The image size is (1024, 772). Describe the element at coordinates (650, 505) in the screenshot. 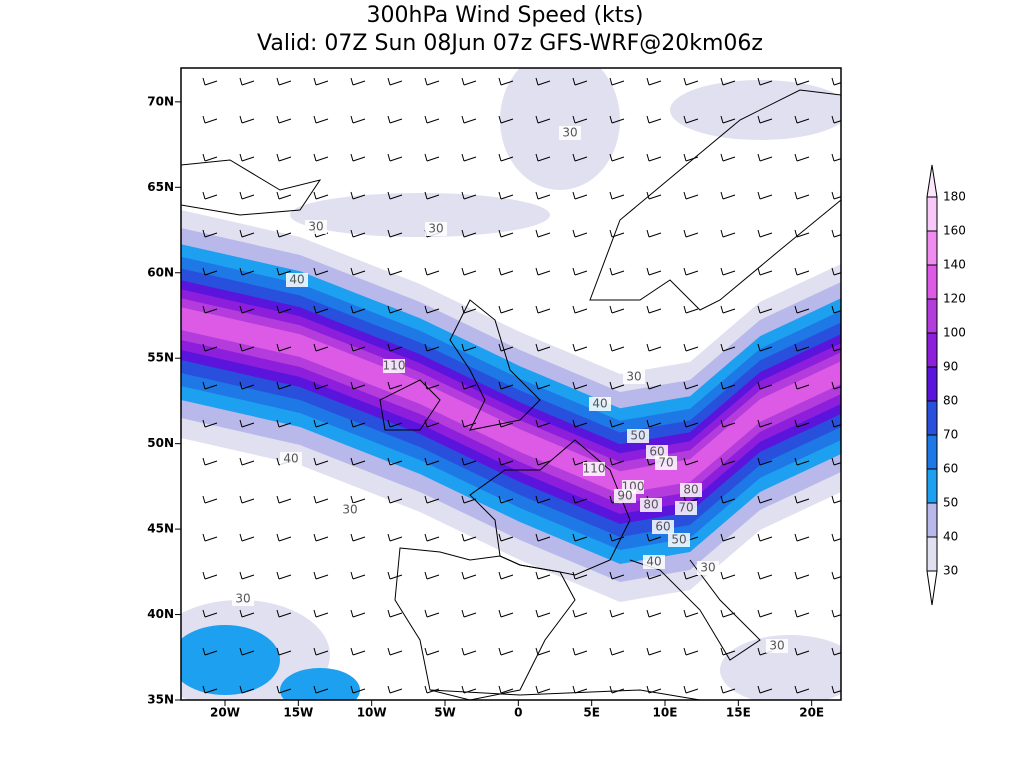

I see `contour-label: 80` at that location.